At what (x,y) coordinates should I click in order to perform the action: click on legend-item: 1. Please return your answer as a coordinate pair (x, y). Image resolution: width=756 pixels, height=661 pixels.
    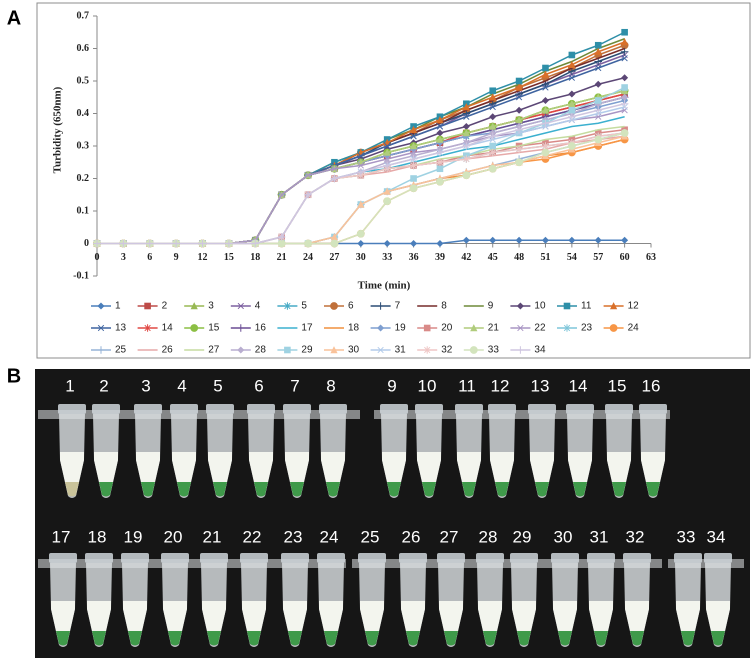
    Looking at the image, I should click on (106, 306).